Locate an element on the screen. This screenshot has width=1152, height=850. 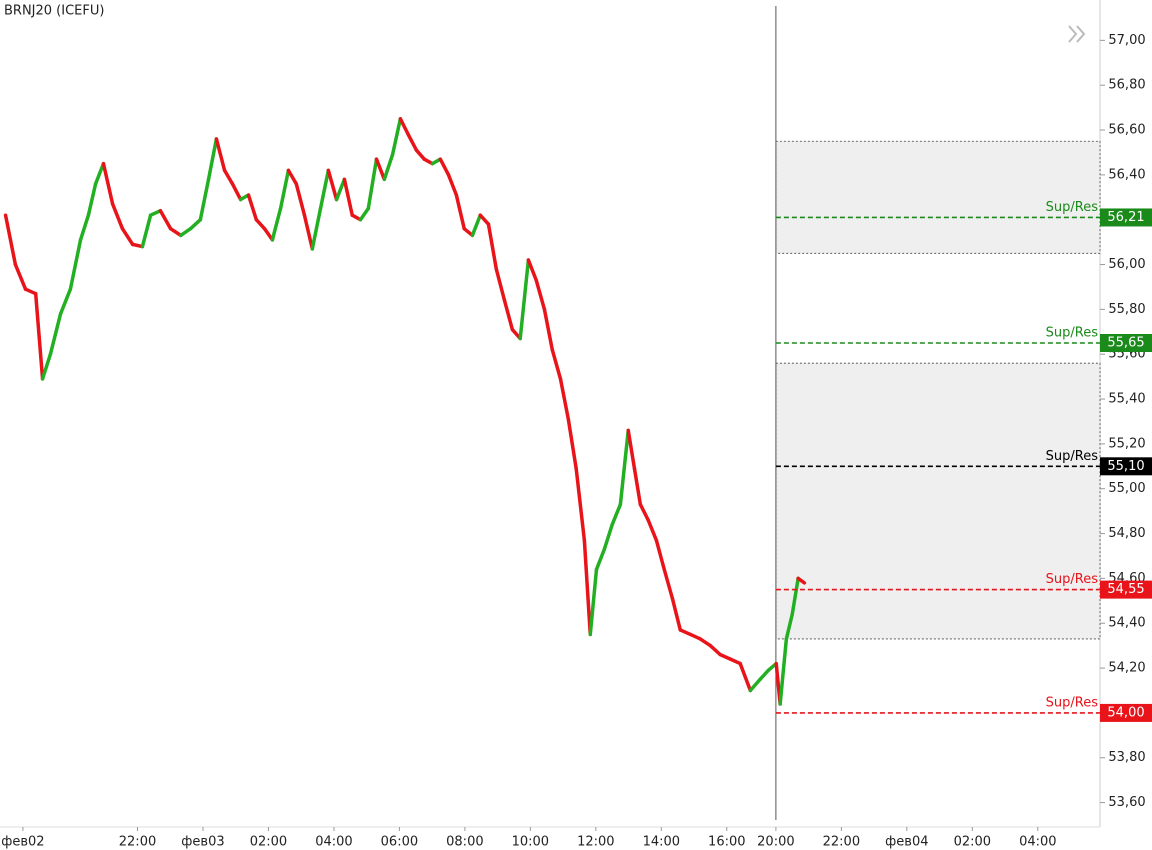
x-tick-label: 20:00 is located at coordinates (775, 842).